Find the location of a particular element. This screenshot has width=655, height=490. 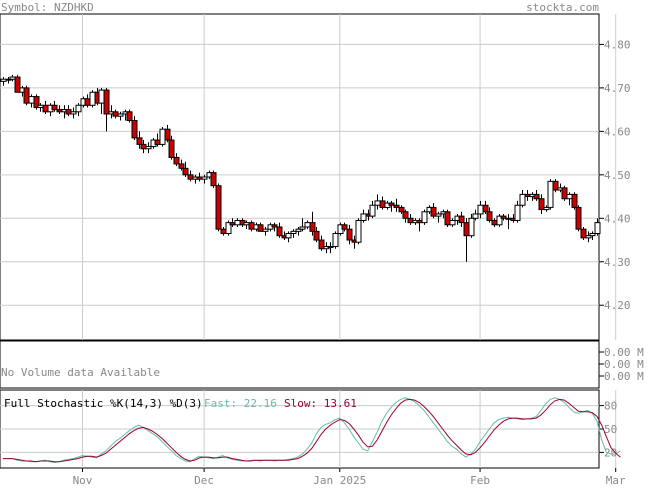

no-volume-message: No Volume data Available is located at coordinates (80, 372).